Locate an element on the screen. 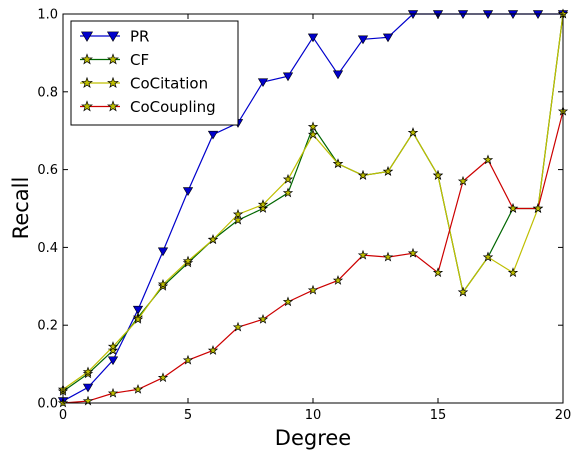  y-tick-label: 0.2 is located at coordinates (47, 326).